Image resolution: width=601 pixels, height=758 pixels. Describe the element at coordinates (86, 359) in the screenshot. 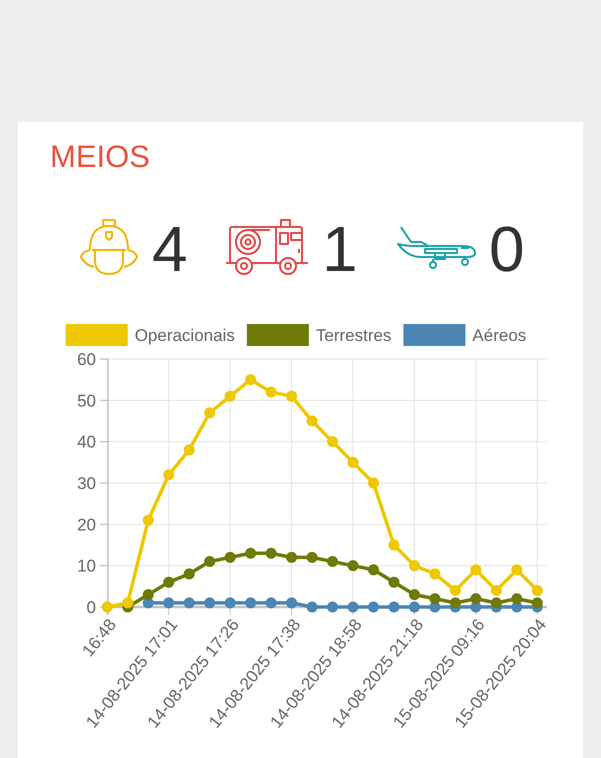

I see `y-tick-label: 60` at that location.